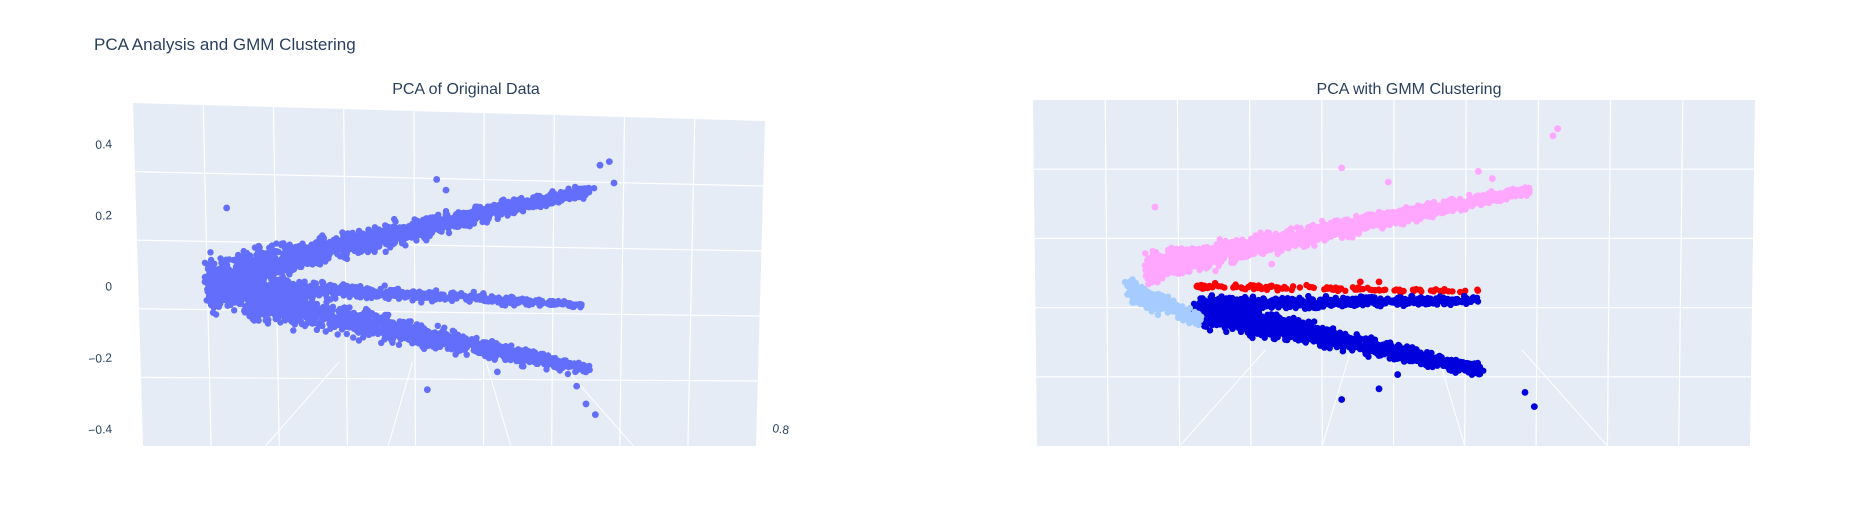  What do you see at coordinates (104, 215) in the screenshot?
I see `z-tick-label: 0.2` at bounding box center [104, 215].